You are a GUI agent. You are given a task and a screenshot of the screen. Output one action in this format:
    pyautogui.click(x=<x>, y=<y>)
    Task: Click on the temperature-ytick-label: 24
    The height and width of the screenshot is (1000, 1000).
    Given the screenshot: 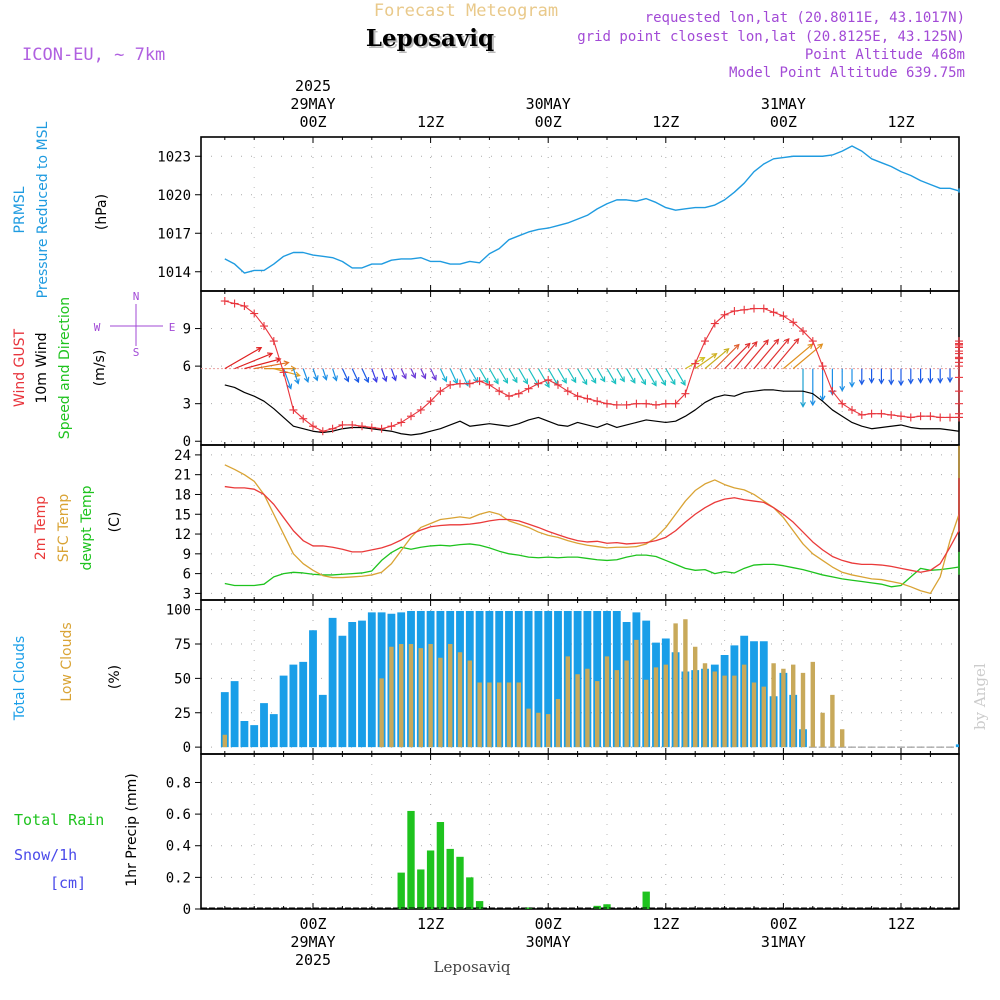 What is the action you would take?
    pyautogui.click(x=182, y=456)
    